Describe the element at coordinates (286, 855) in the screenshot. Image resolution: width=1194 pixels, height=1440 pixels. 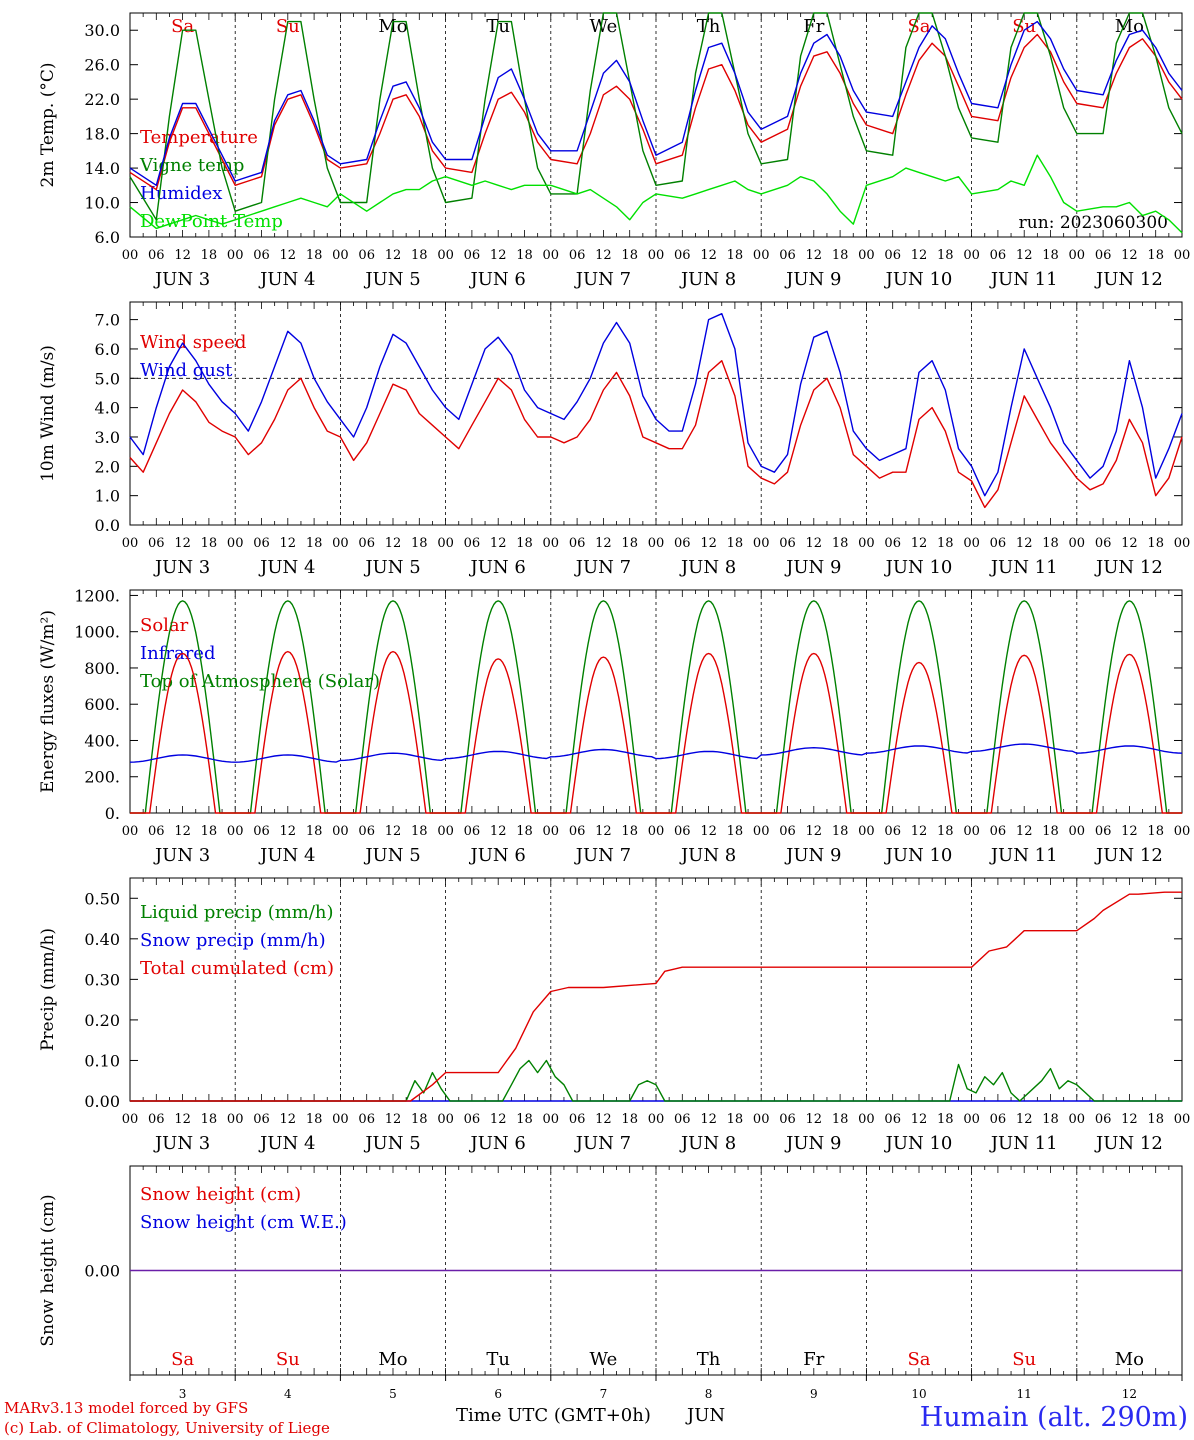
I see `energy-day-label: JUN 4` at that location.